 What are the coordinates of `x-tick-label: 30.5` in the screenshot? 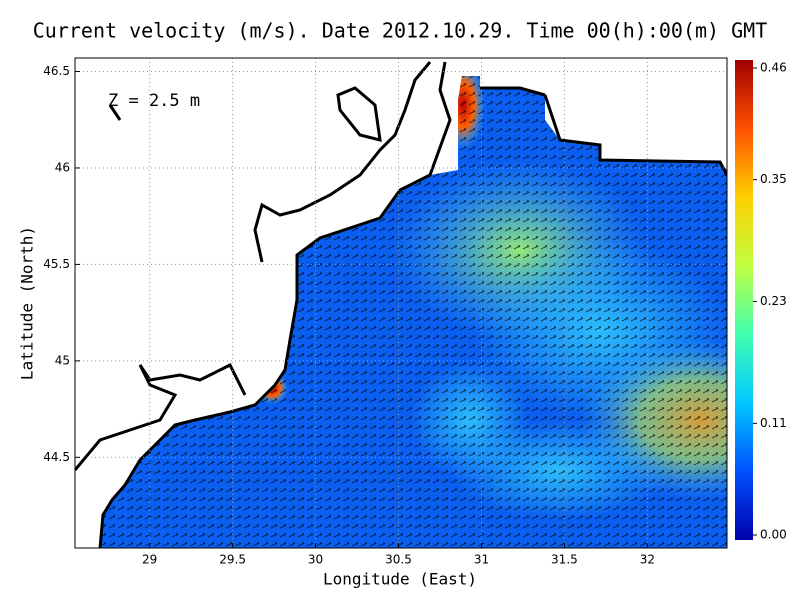 It's located at (398, 560).